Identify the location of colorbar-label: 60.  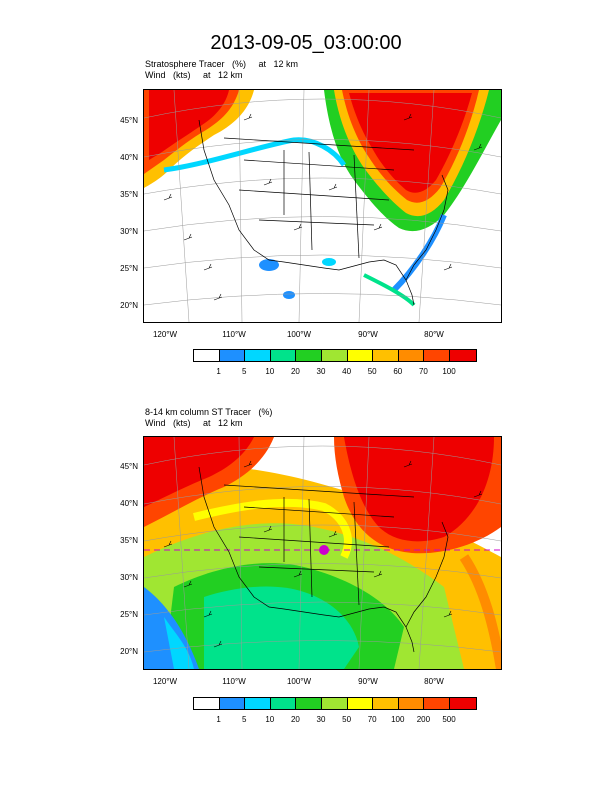
(398, 371).